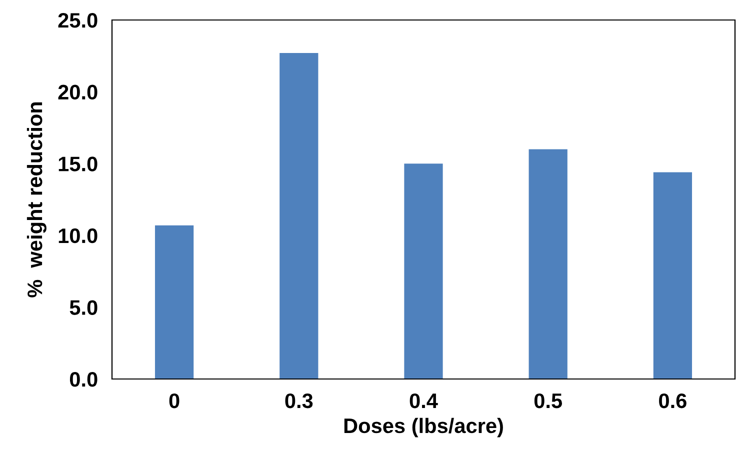  What do you see at coordinates (548, 400) in the screenshot?
I see `x-tick-label: 0.5` at bounding box center [548, 400].